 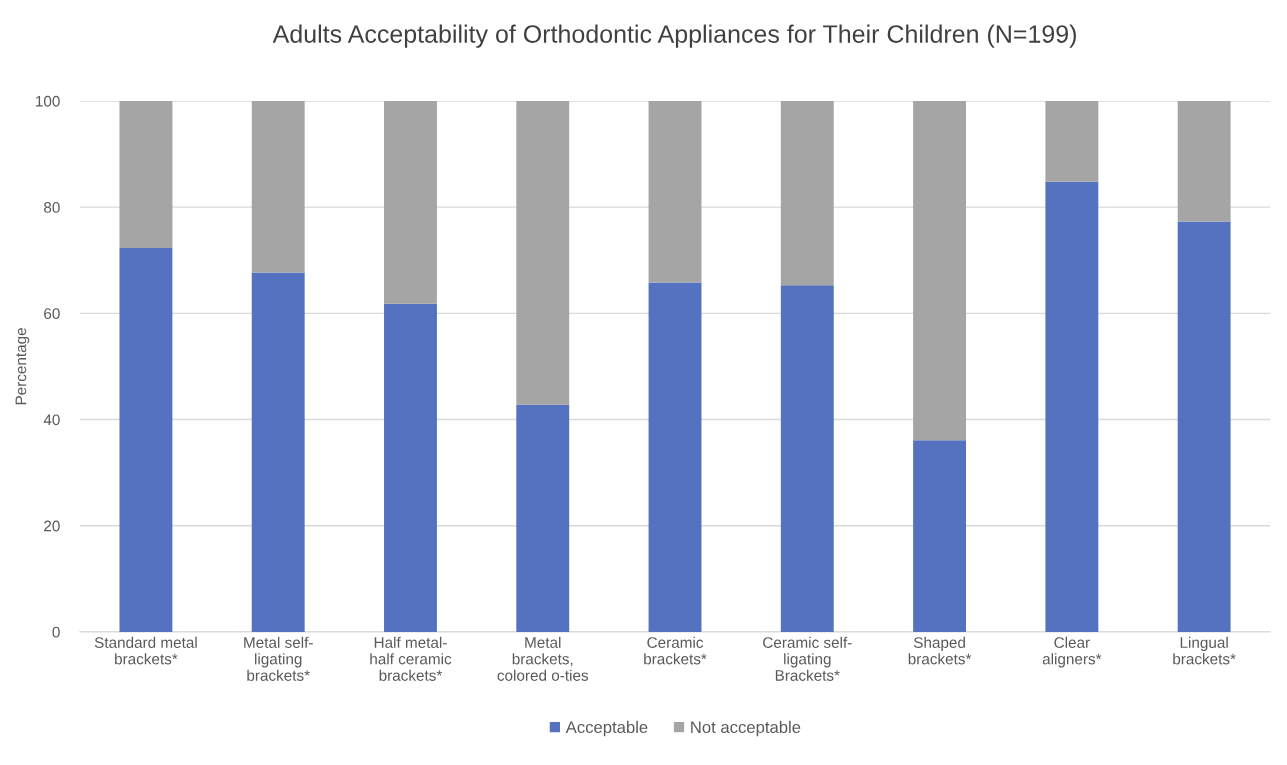 What do you see at coordinates (675, 650) in the screenshot?
I see `x-tick-label: Ceramic brackets*` at bounding box center [675, 650].